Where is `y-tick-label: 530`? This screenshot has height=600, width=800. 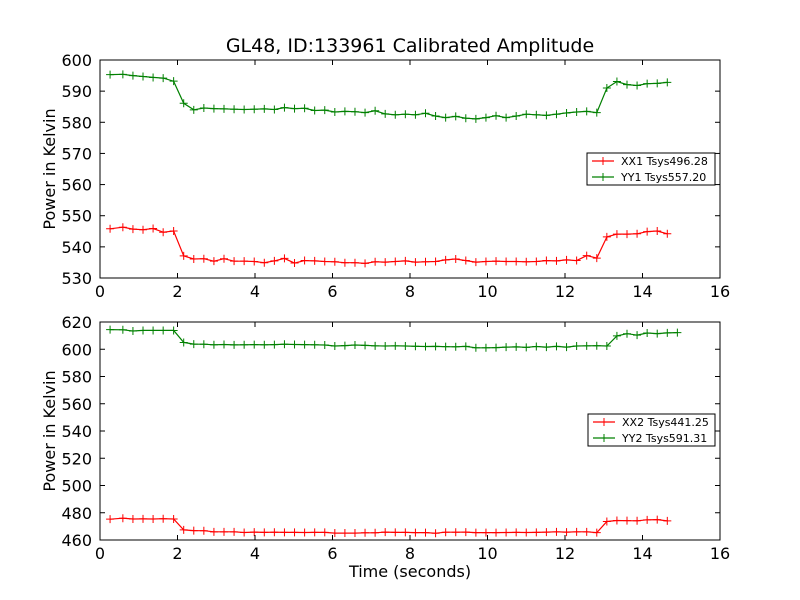 y-tick-label: 530 is located at coordinates (76, 278).